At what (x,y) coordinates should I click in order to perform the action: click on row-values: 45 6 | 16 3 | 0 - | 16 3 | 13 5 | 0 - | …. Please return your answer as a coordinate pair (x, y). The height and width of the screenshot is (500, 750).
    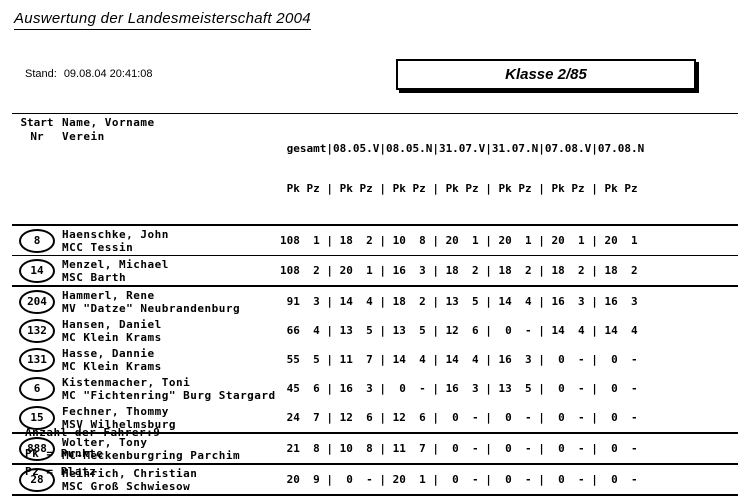
    Looking at the image, I should click on (462, 388).